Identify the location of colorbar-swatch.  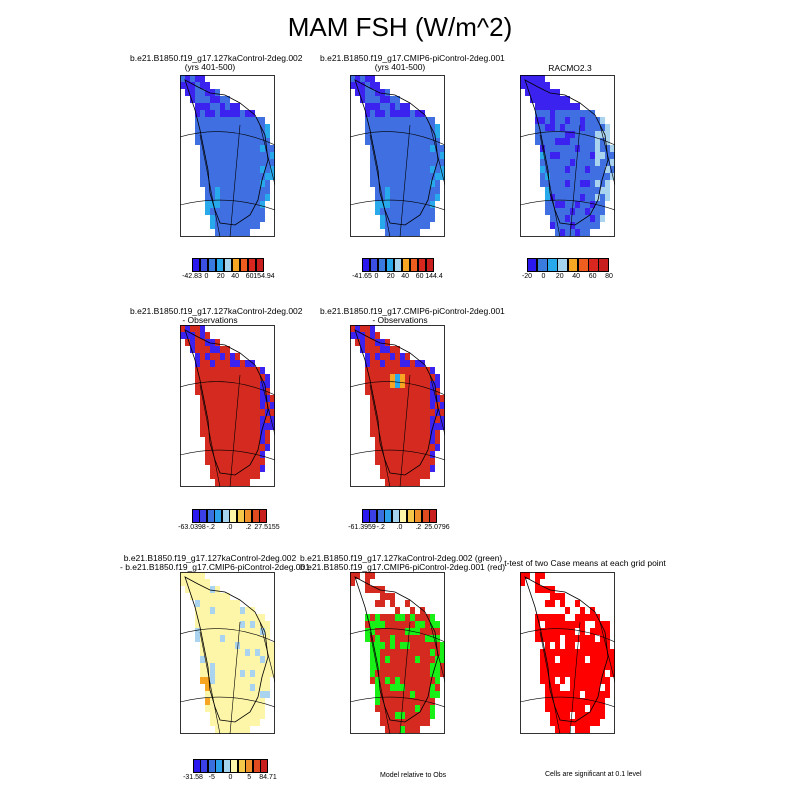
(593, 265).